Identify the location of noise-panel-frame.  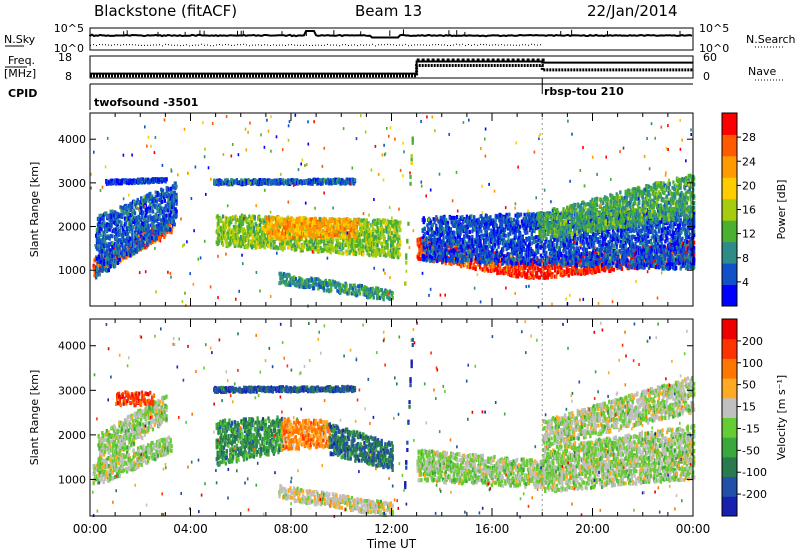
(391, 39).